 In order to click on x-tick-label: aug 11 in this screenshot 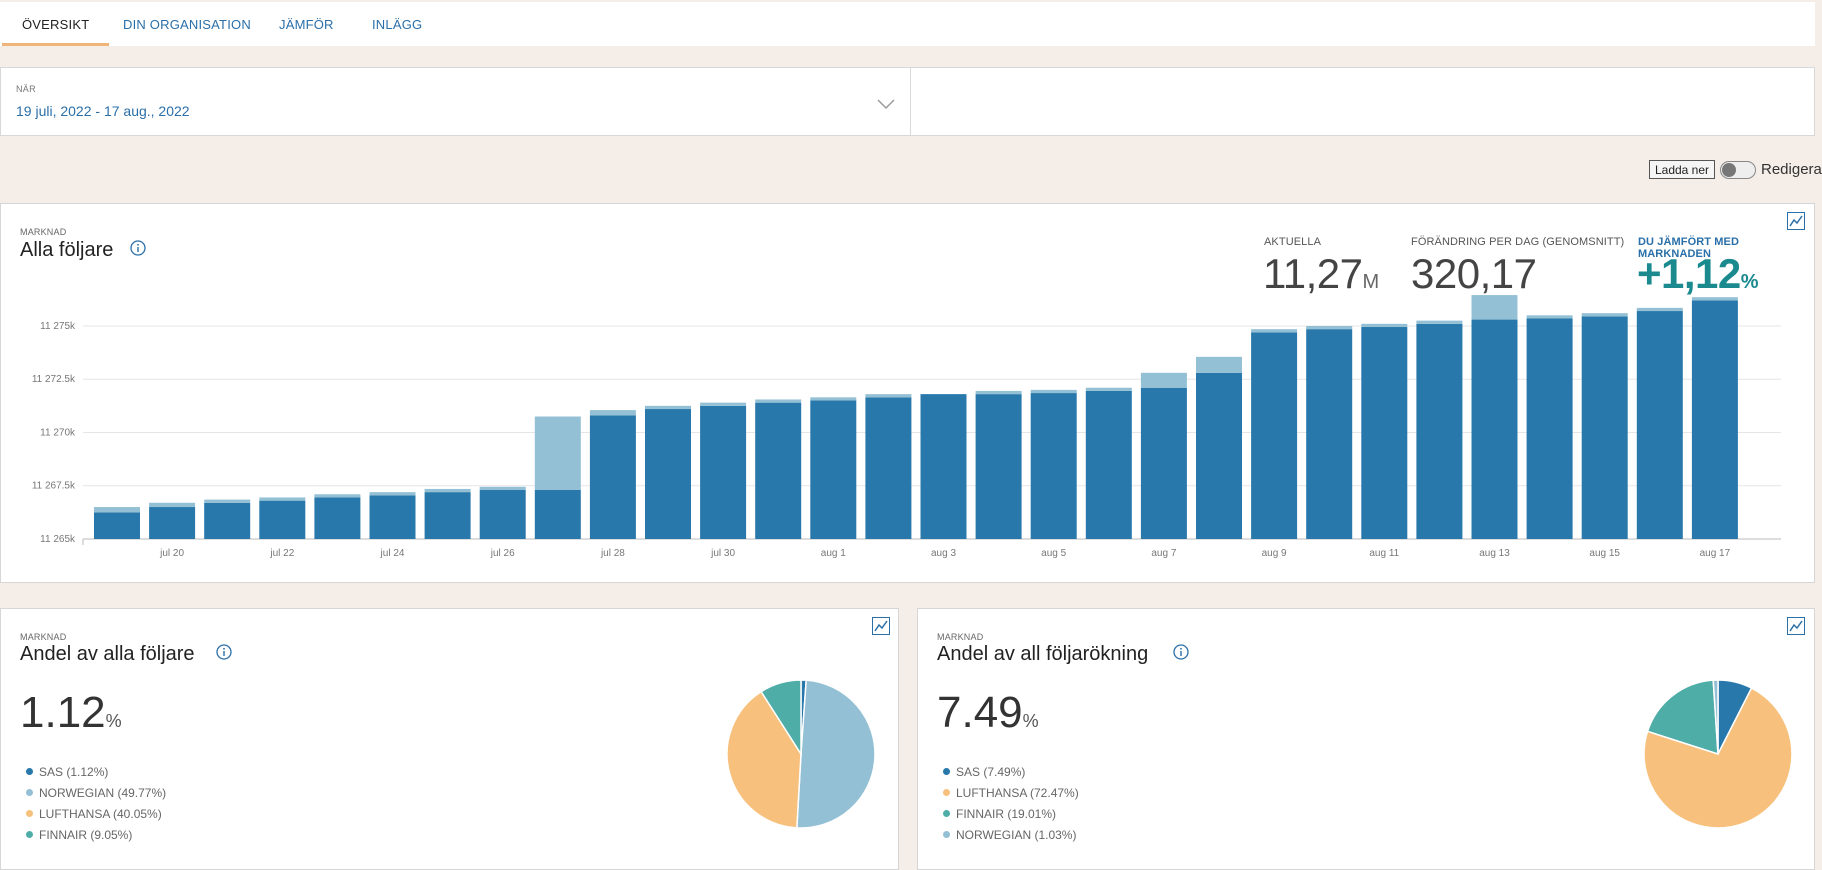, I will do `click(1384, 553)`.